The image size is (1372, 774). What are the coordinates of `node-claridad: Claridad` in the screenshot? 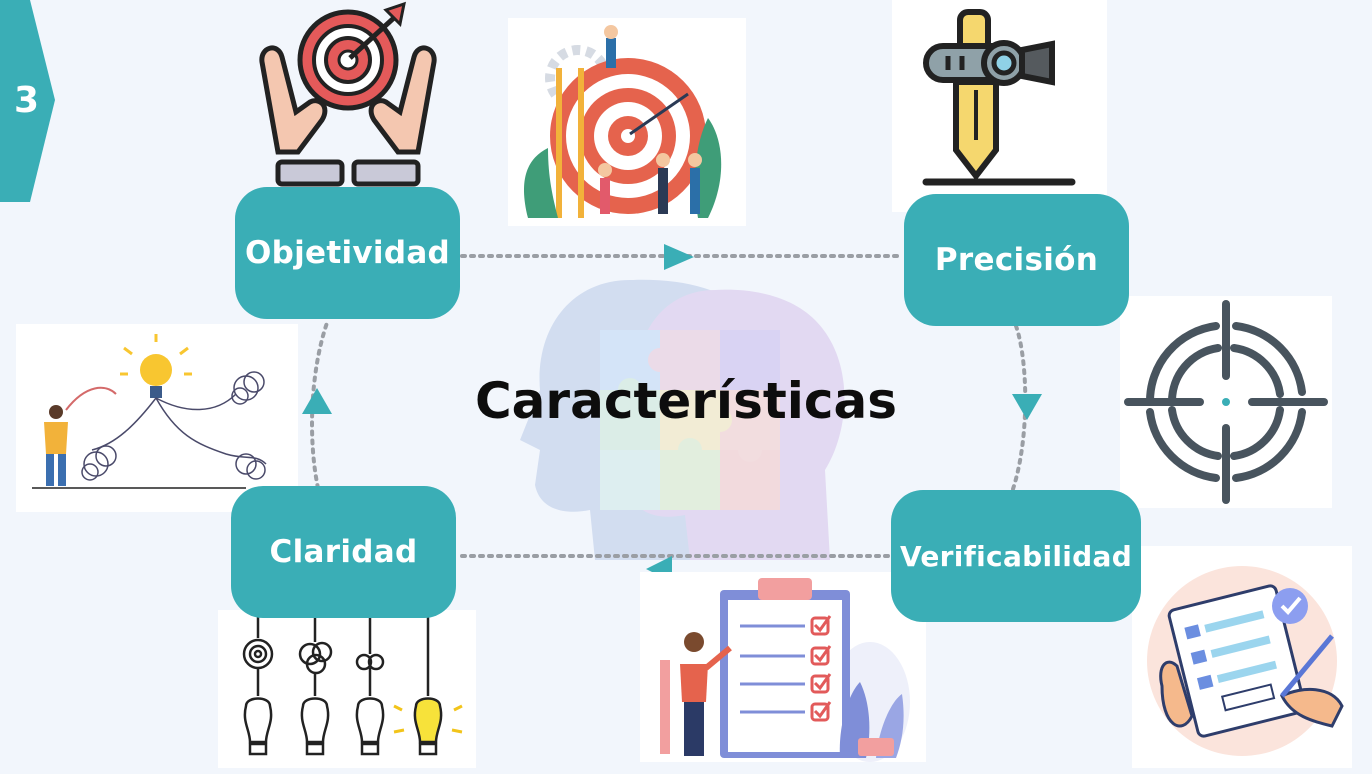 It's located at (343, 552).